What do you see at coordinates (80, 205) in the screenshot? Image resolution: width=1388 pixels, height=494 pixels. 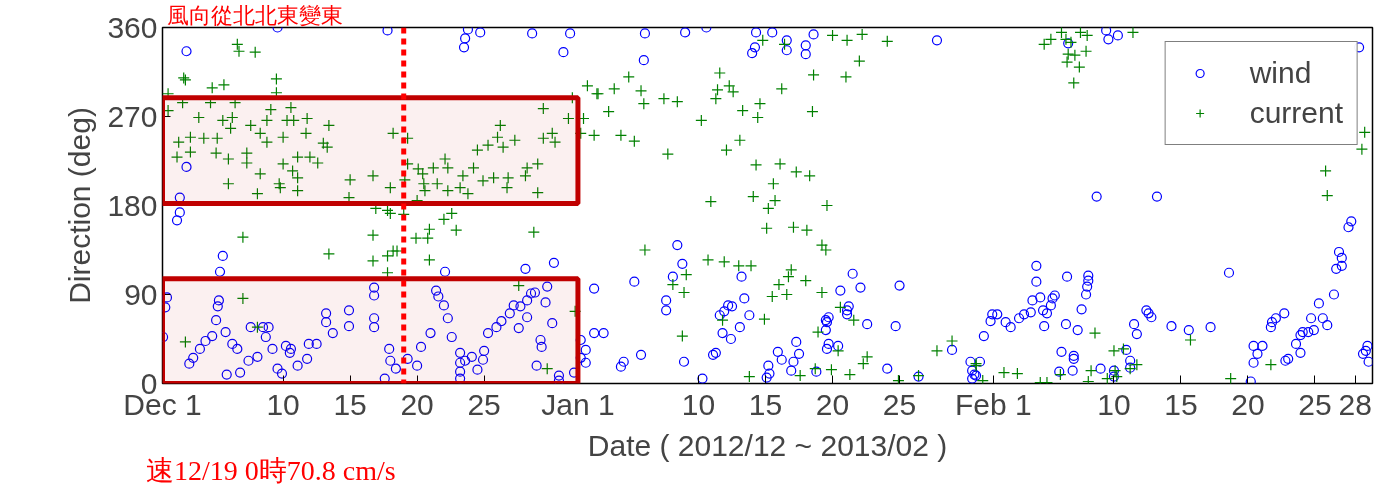 I see `y-axis-title: Direction (deg)` at bounding box center [80, 205].